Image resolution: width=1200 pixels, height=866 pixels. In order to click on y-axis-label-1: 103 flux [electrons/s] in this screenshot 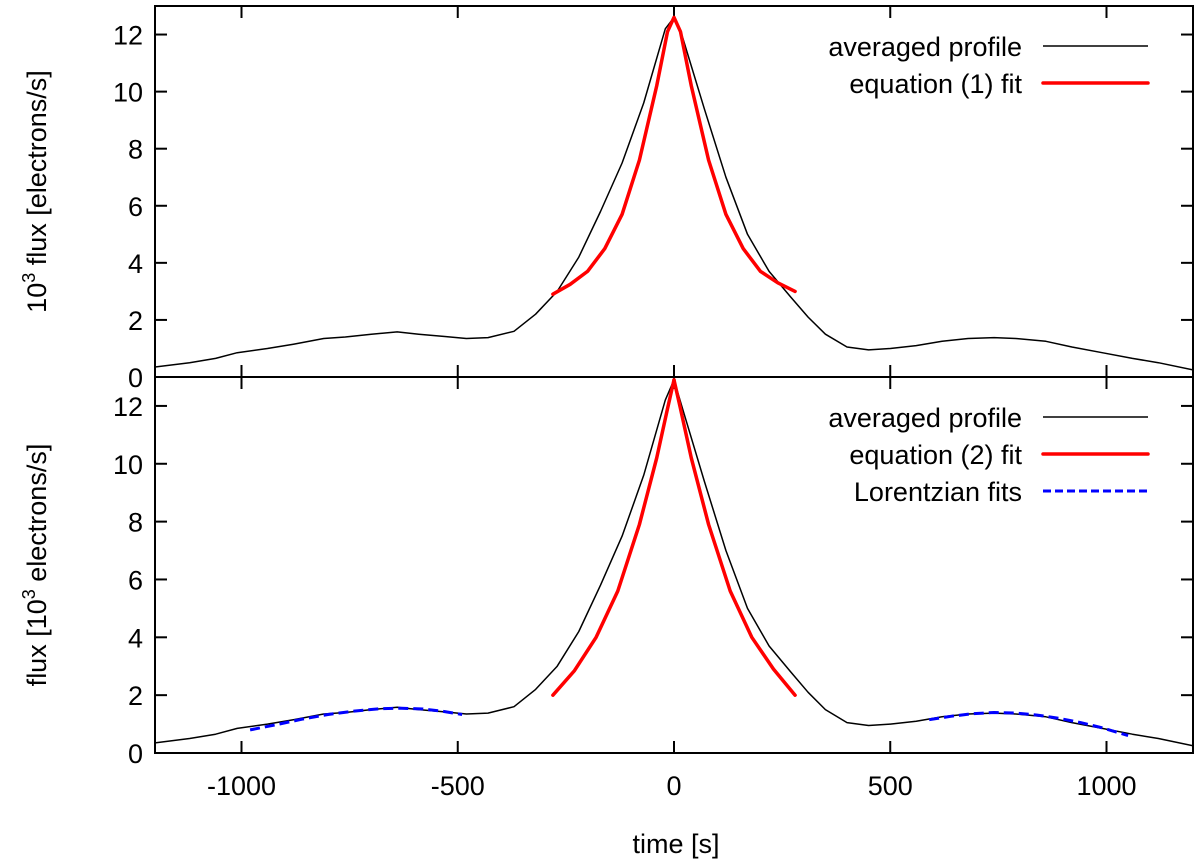, I will do `click(35, 191)`.